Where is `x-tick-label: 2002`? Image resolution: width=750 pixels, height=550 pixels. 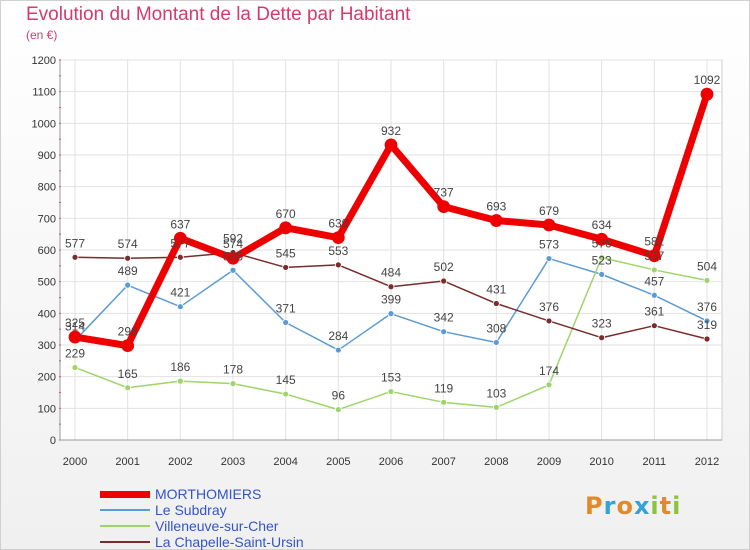
x-tick-label: 2002 is located at coordinates (180, 462).